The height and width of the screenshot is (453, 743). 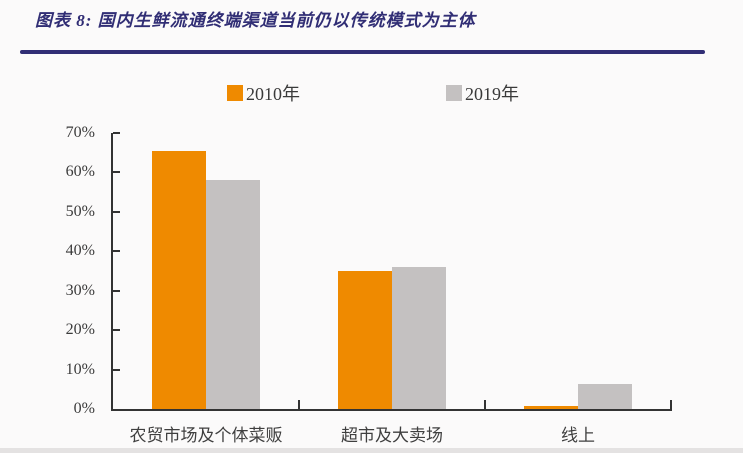 What do you see at coordinates (80, 211) in the screenshot?
I see `y-axis-tick-label: 50%` at bounding box center [80, 211].